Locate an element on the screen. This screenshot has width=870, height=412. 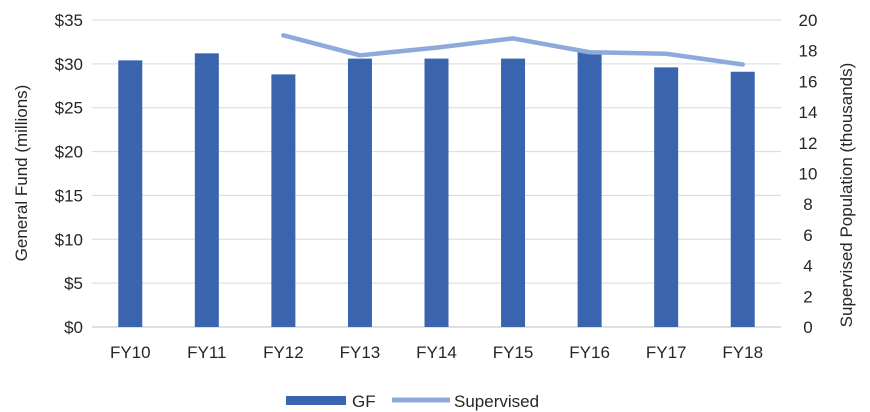
x-tick-label: FY12 is located at coordinates (283, 352).